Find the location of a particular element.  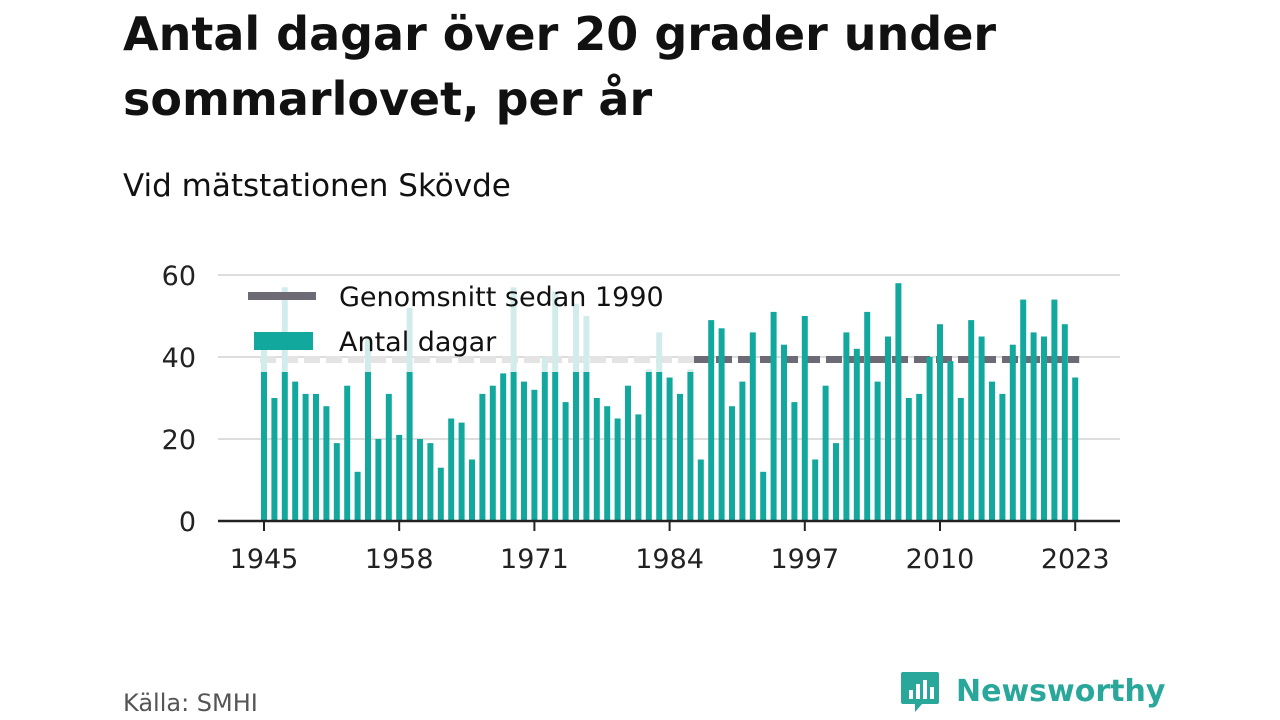

x-tick-label: 1958 is located at coordinates (399, 559).